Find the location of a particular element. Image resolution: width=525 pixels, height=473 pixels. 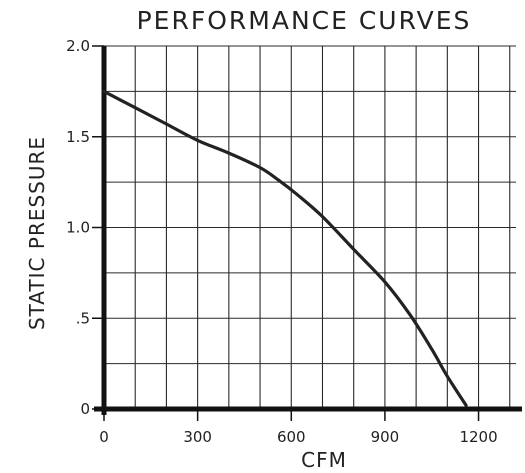

chart-title: PERFORMANCE CURVES is located at coordinates (304, 20).